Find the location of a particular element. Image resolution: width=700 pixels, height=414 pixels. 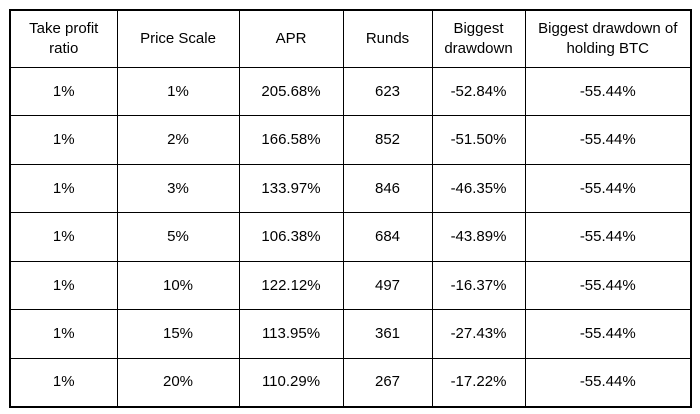

table-row: 1% 2% 166.58% 852 -51.50% -55.44% is located at coordinates (350, 140).